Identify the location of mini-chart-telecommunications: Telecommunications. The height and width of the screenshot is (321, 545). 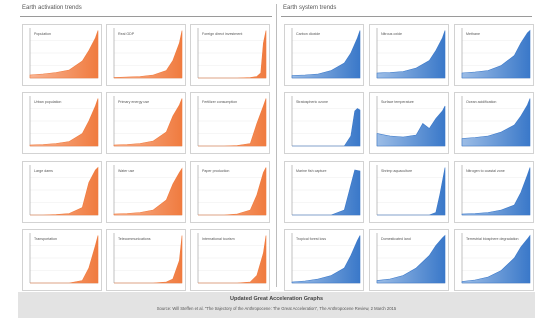
(146, 260).